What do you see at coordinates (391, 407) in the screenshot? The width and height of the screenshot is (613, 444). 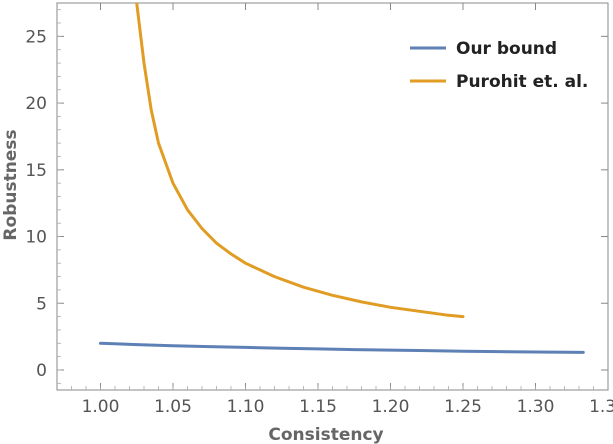 I see `x-tick-label: 1.20` at bounding box center [391, 407].